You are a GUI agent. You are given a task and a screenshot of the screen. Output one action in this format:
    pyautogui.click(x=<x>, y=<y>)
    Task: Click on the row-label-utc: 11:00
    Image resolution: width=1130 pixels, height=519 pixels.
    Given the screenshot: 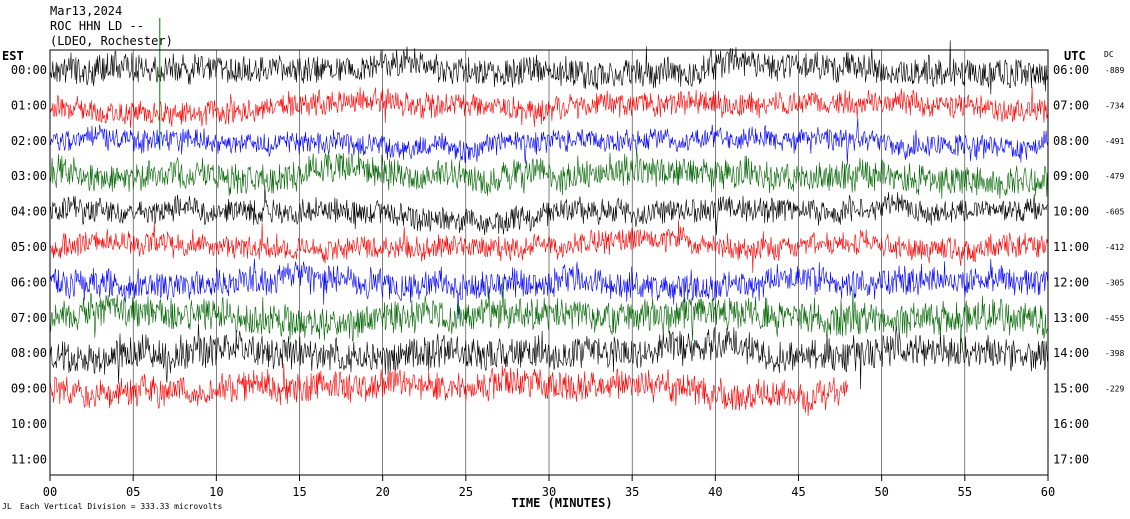 What is the action you would take?
    pyautogui.click(x=1071, y=247)
    